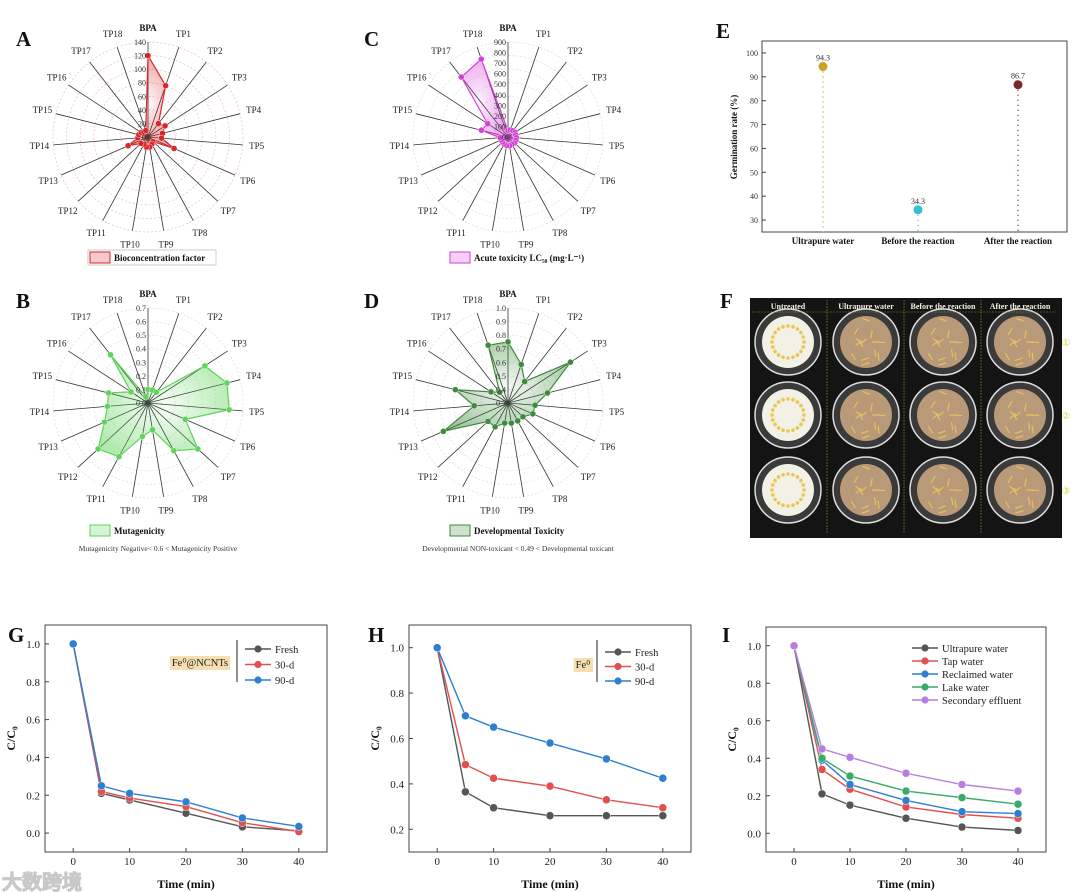  What do you see at coordinates (397, 740) in the screenshot?
I see `y-tick-label: 0.6` at bounding box center [397, 740].